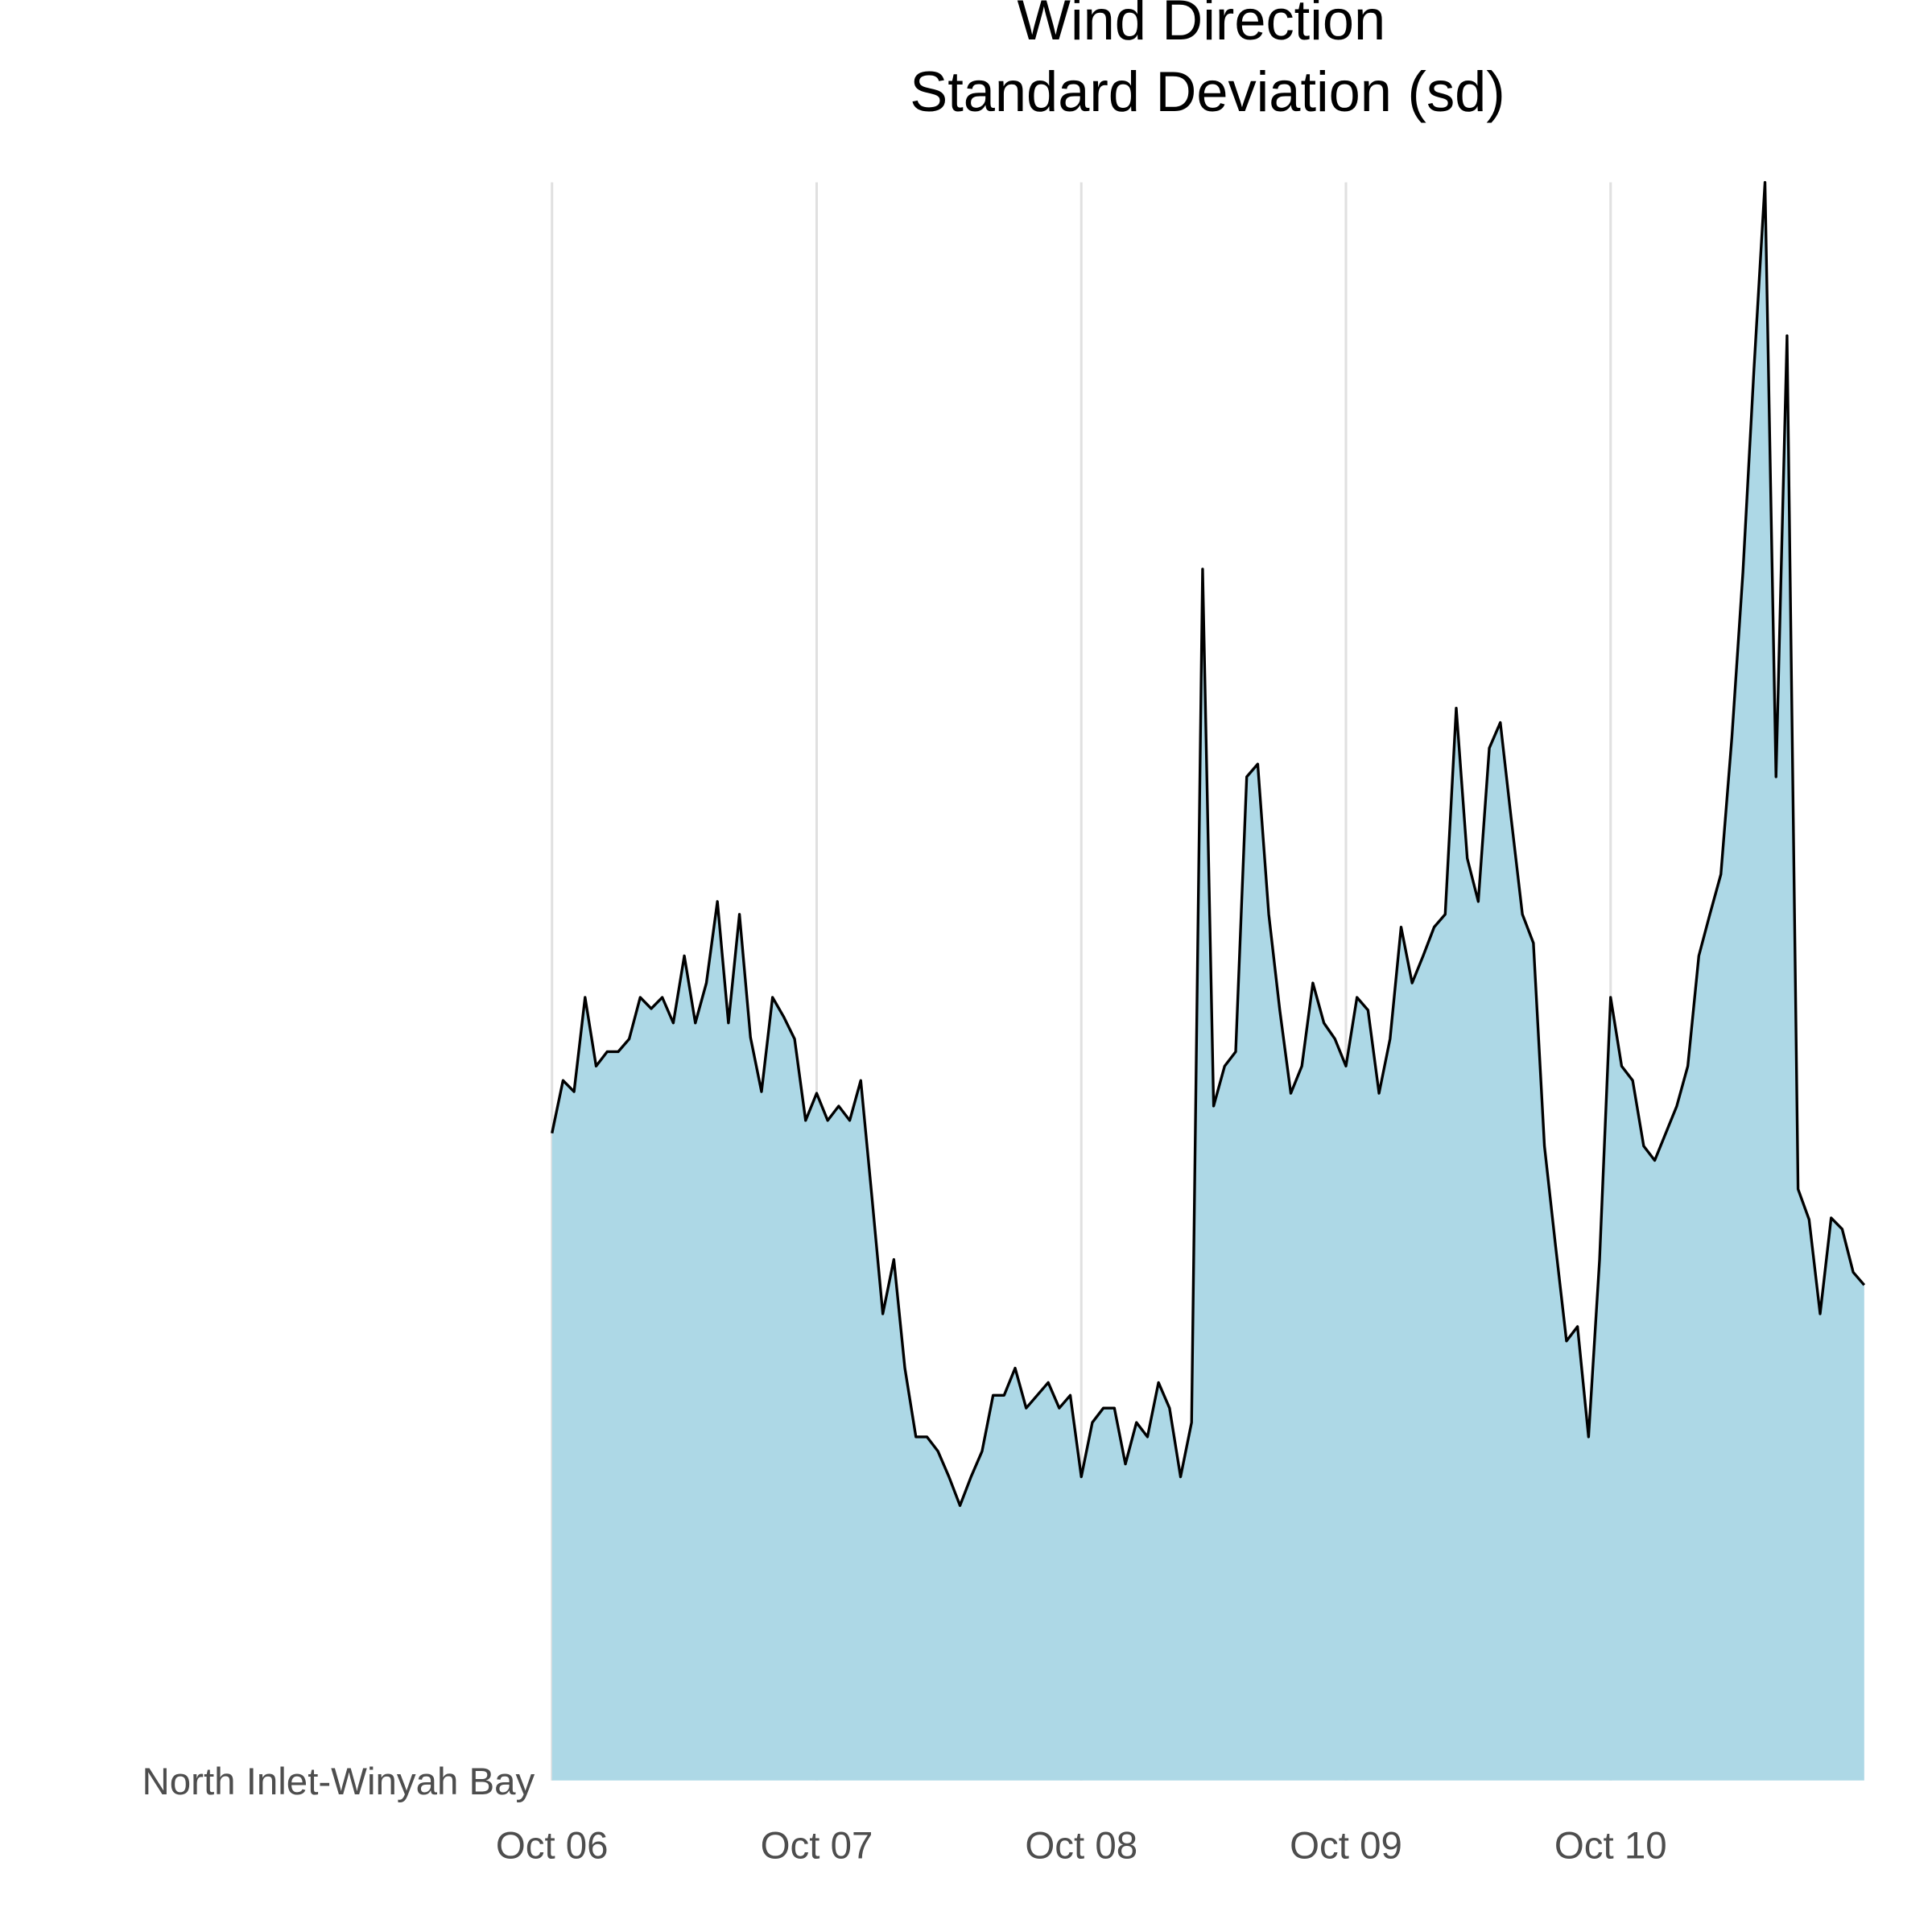 The image size is (1932, 1932). I want to click on x-tick-label: Oct 10, so click(1610, 1846).